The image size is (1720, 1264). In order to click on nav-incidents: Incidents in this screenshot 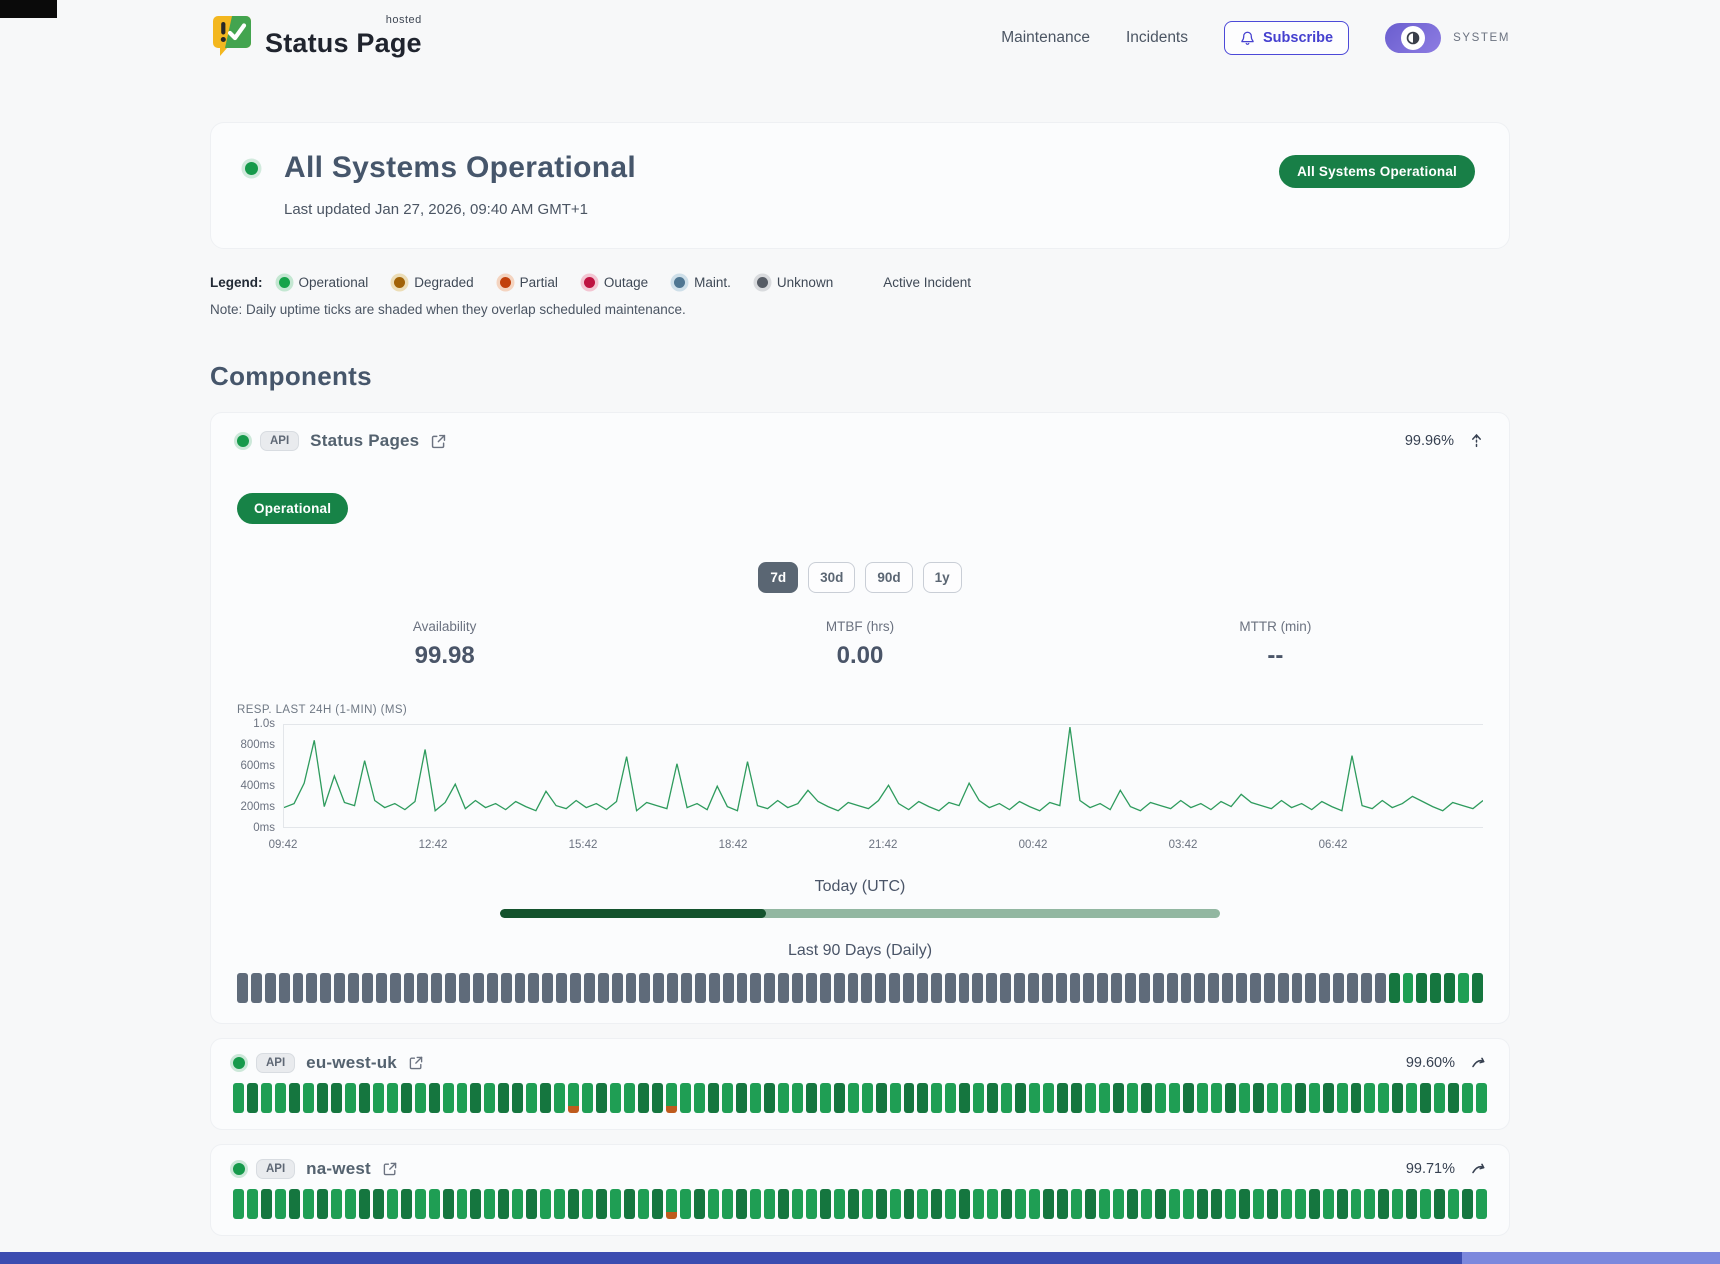, I will do `click(1156, 37)`.